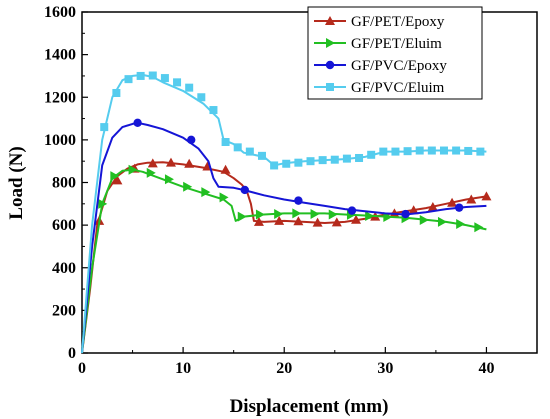 The height and width of the screenshot is (419, 550). Describe the element at coordinates (72, 353) in the screenshot. I see `y-tick-label: 0` at that location.